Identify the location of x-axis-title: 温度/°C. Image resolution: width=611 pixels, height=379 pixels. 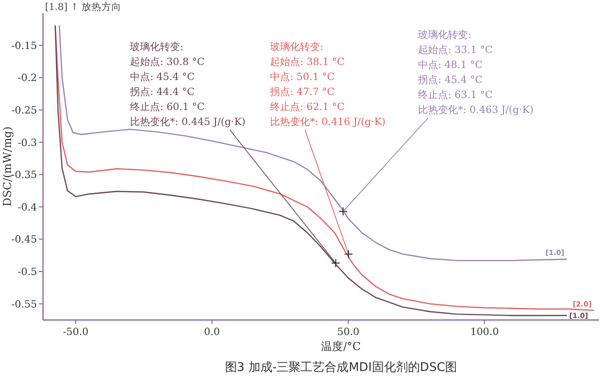
(341, 346).